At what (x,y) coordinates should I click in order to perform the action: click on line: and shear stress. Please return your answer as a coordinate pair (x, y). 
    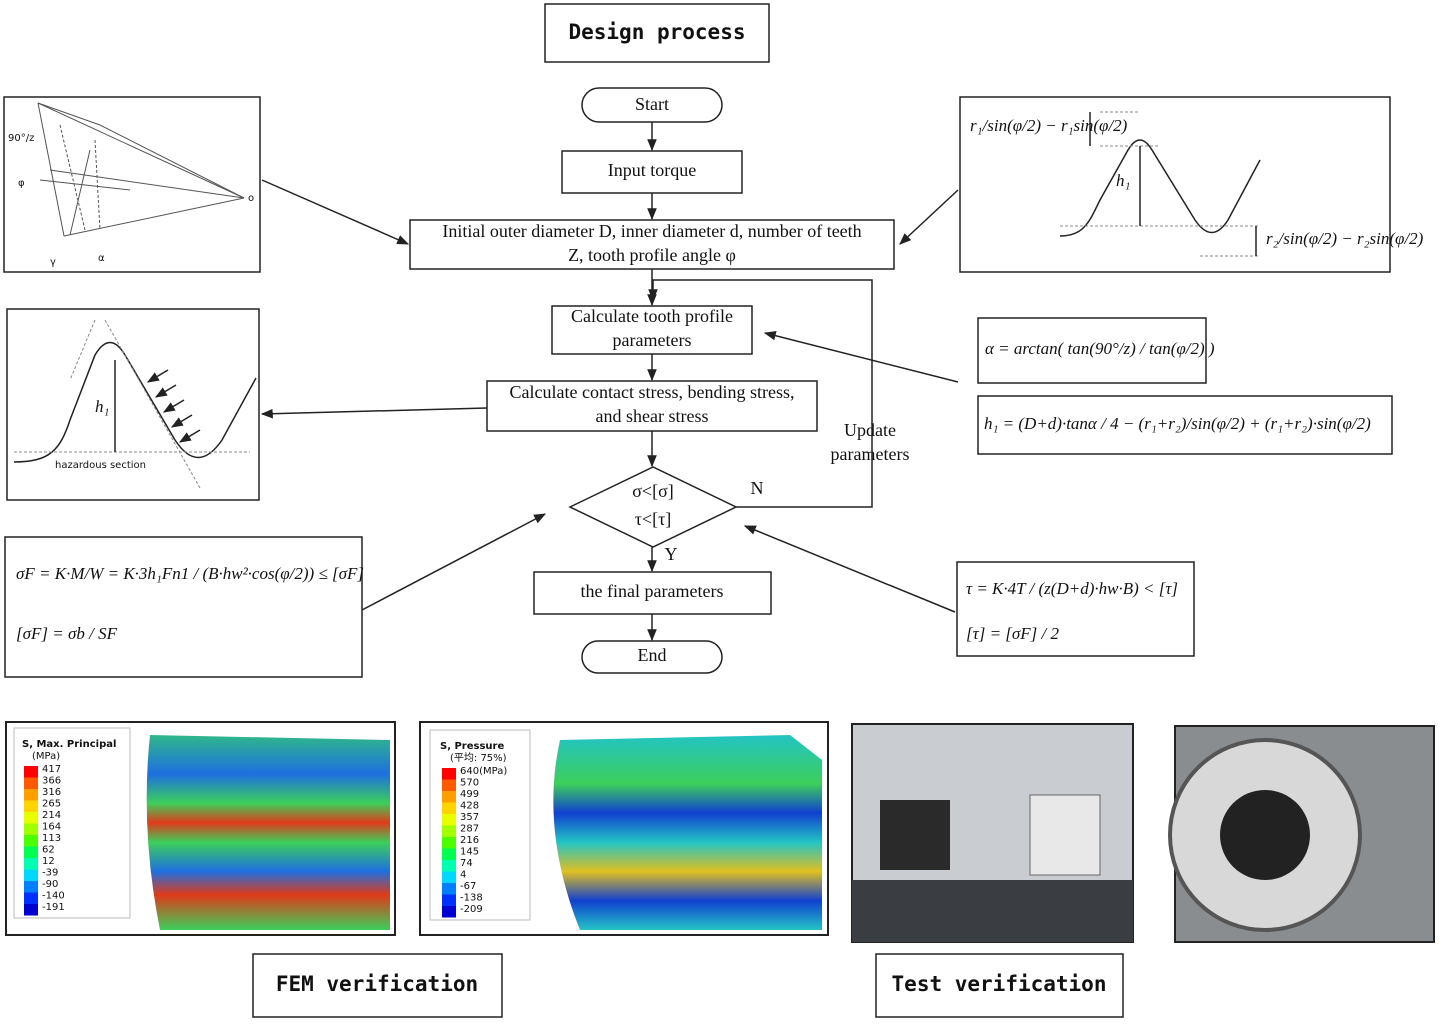
    Looking at the image, I should click on (652, 416).